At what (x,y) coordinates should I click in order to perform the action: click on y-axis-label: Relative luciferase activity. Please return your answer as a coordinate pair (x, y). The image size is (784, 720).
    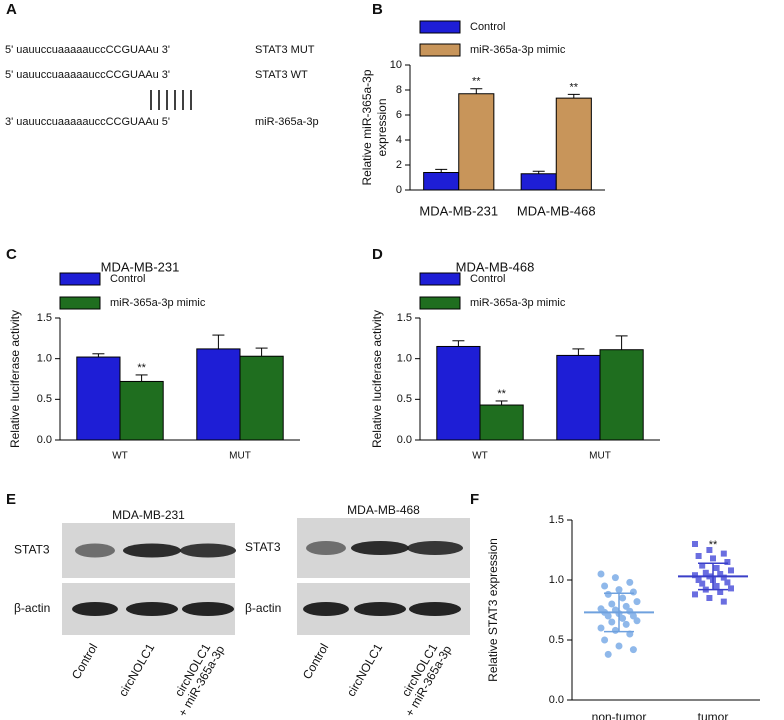
    Looking at the image, I should click on (377, 379).